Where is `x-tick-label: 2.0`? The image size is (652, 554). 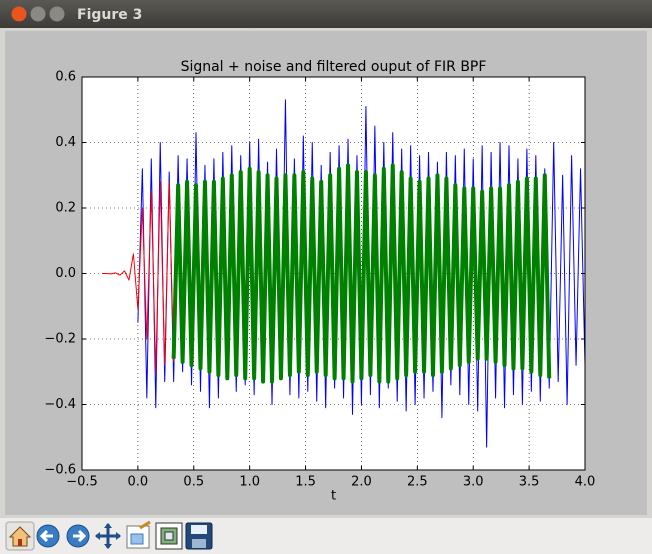
x-tick-label: 2.0 is located at coordinates (361, 482).